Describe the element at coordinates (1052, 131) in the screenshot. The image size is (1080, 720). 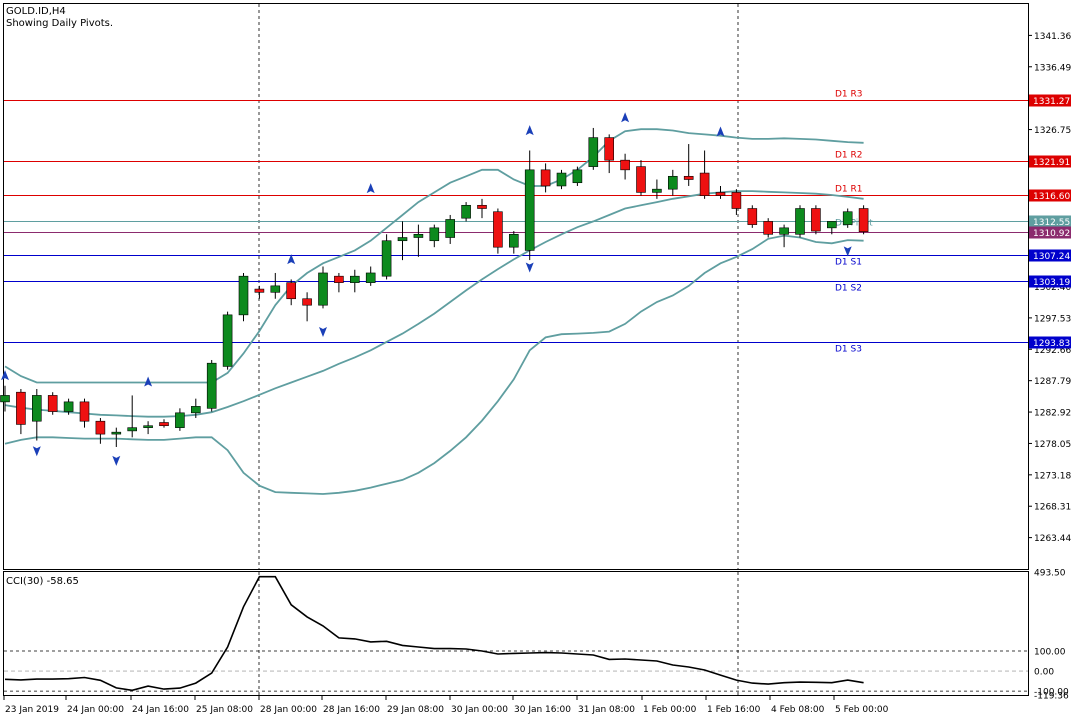
I see `price-tick-label: 1326.75` at that location.